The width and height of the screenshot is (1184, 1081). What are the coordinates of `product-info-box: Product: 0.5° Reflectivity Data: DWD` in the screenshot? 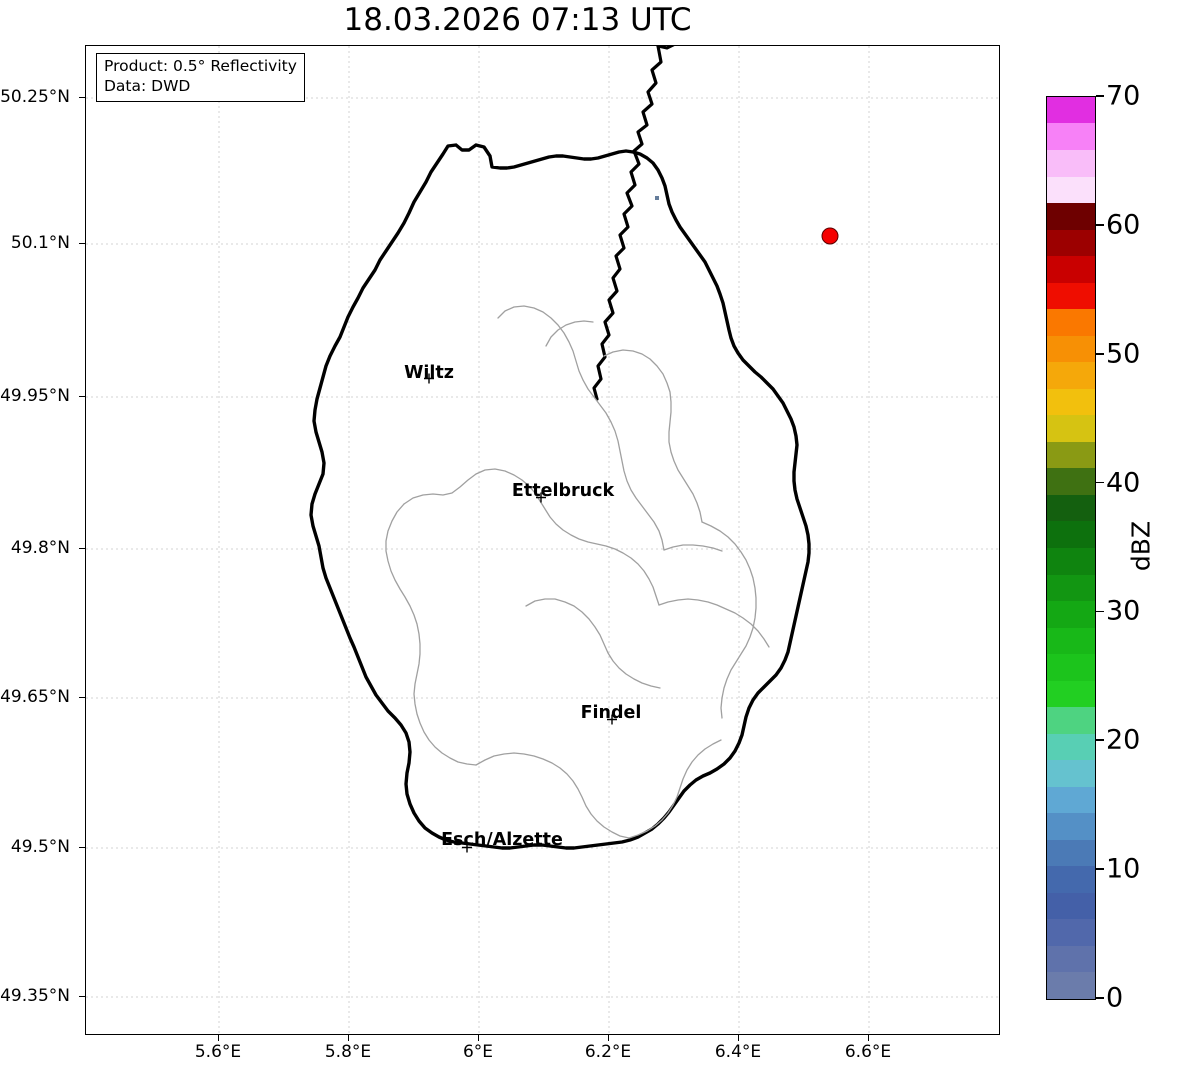 It's located at (200, 77).